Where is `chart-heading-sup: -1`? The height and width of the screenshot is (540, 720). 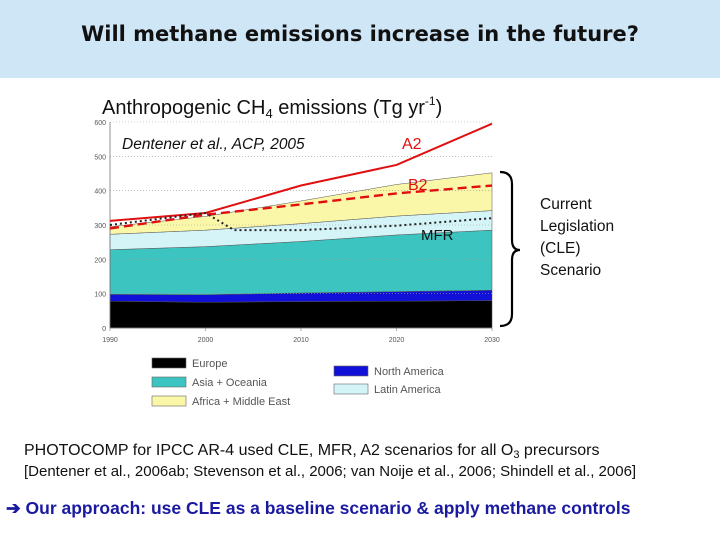
chart-heading-sup: -1 is located at coordinates (430, 101).